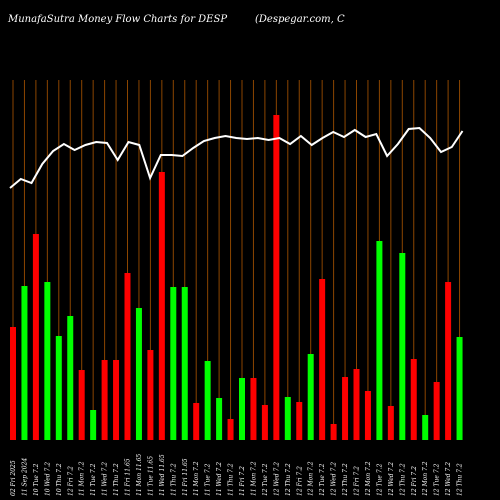  Describe the element at coordinates (139, 475) in the screenshot. I see `x-tick-label: 11 Mon 11.65` at that location.